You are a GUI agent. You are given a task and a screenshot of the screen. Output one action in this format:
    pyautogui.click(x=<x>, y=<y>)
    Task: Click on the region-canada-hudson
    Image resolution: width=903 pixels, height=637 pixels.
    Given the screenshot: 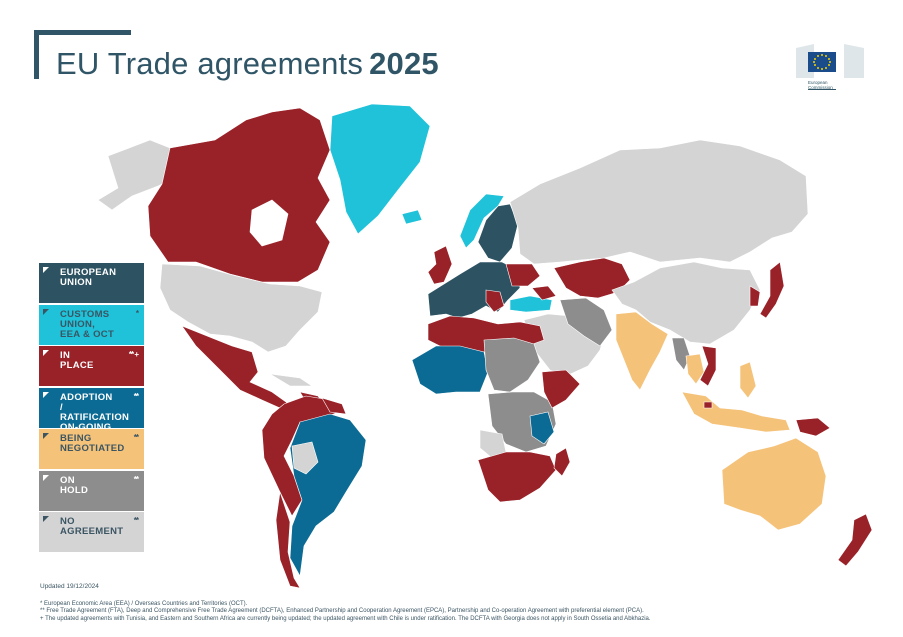 What is the action you would take?
    pyautogui.click(x=269, y=223)
    